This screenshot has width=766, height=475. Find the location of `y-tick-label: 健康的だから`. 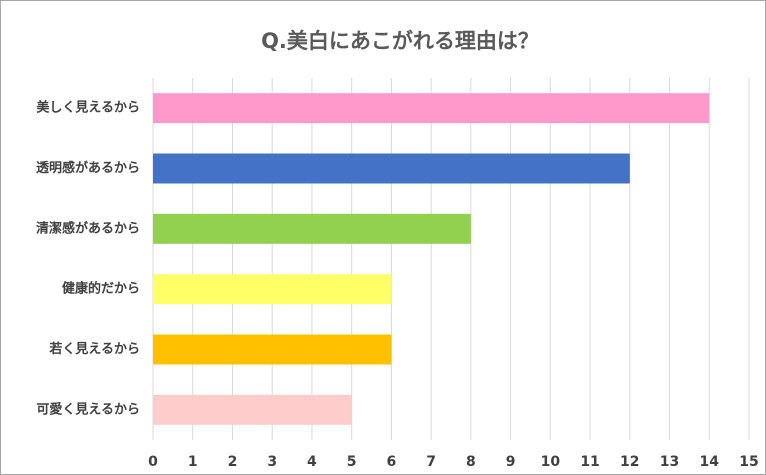

y-tick-label: 健康的だから is located at coordinates (101, 289).